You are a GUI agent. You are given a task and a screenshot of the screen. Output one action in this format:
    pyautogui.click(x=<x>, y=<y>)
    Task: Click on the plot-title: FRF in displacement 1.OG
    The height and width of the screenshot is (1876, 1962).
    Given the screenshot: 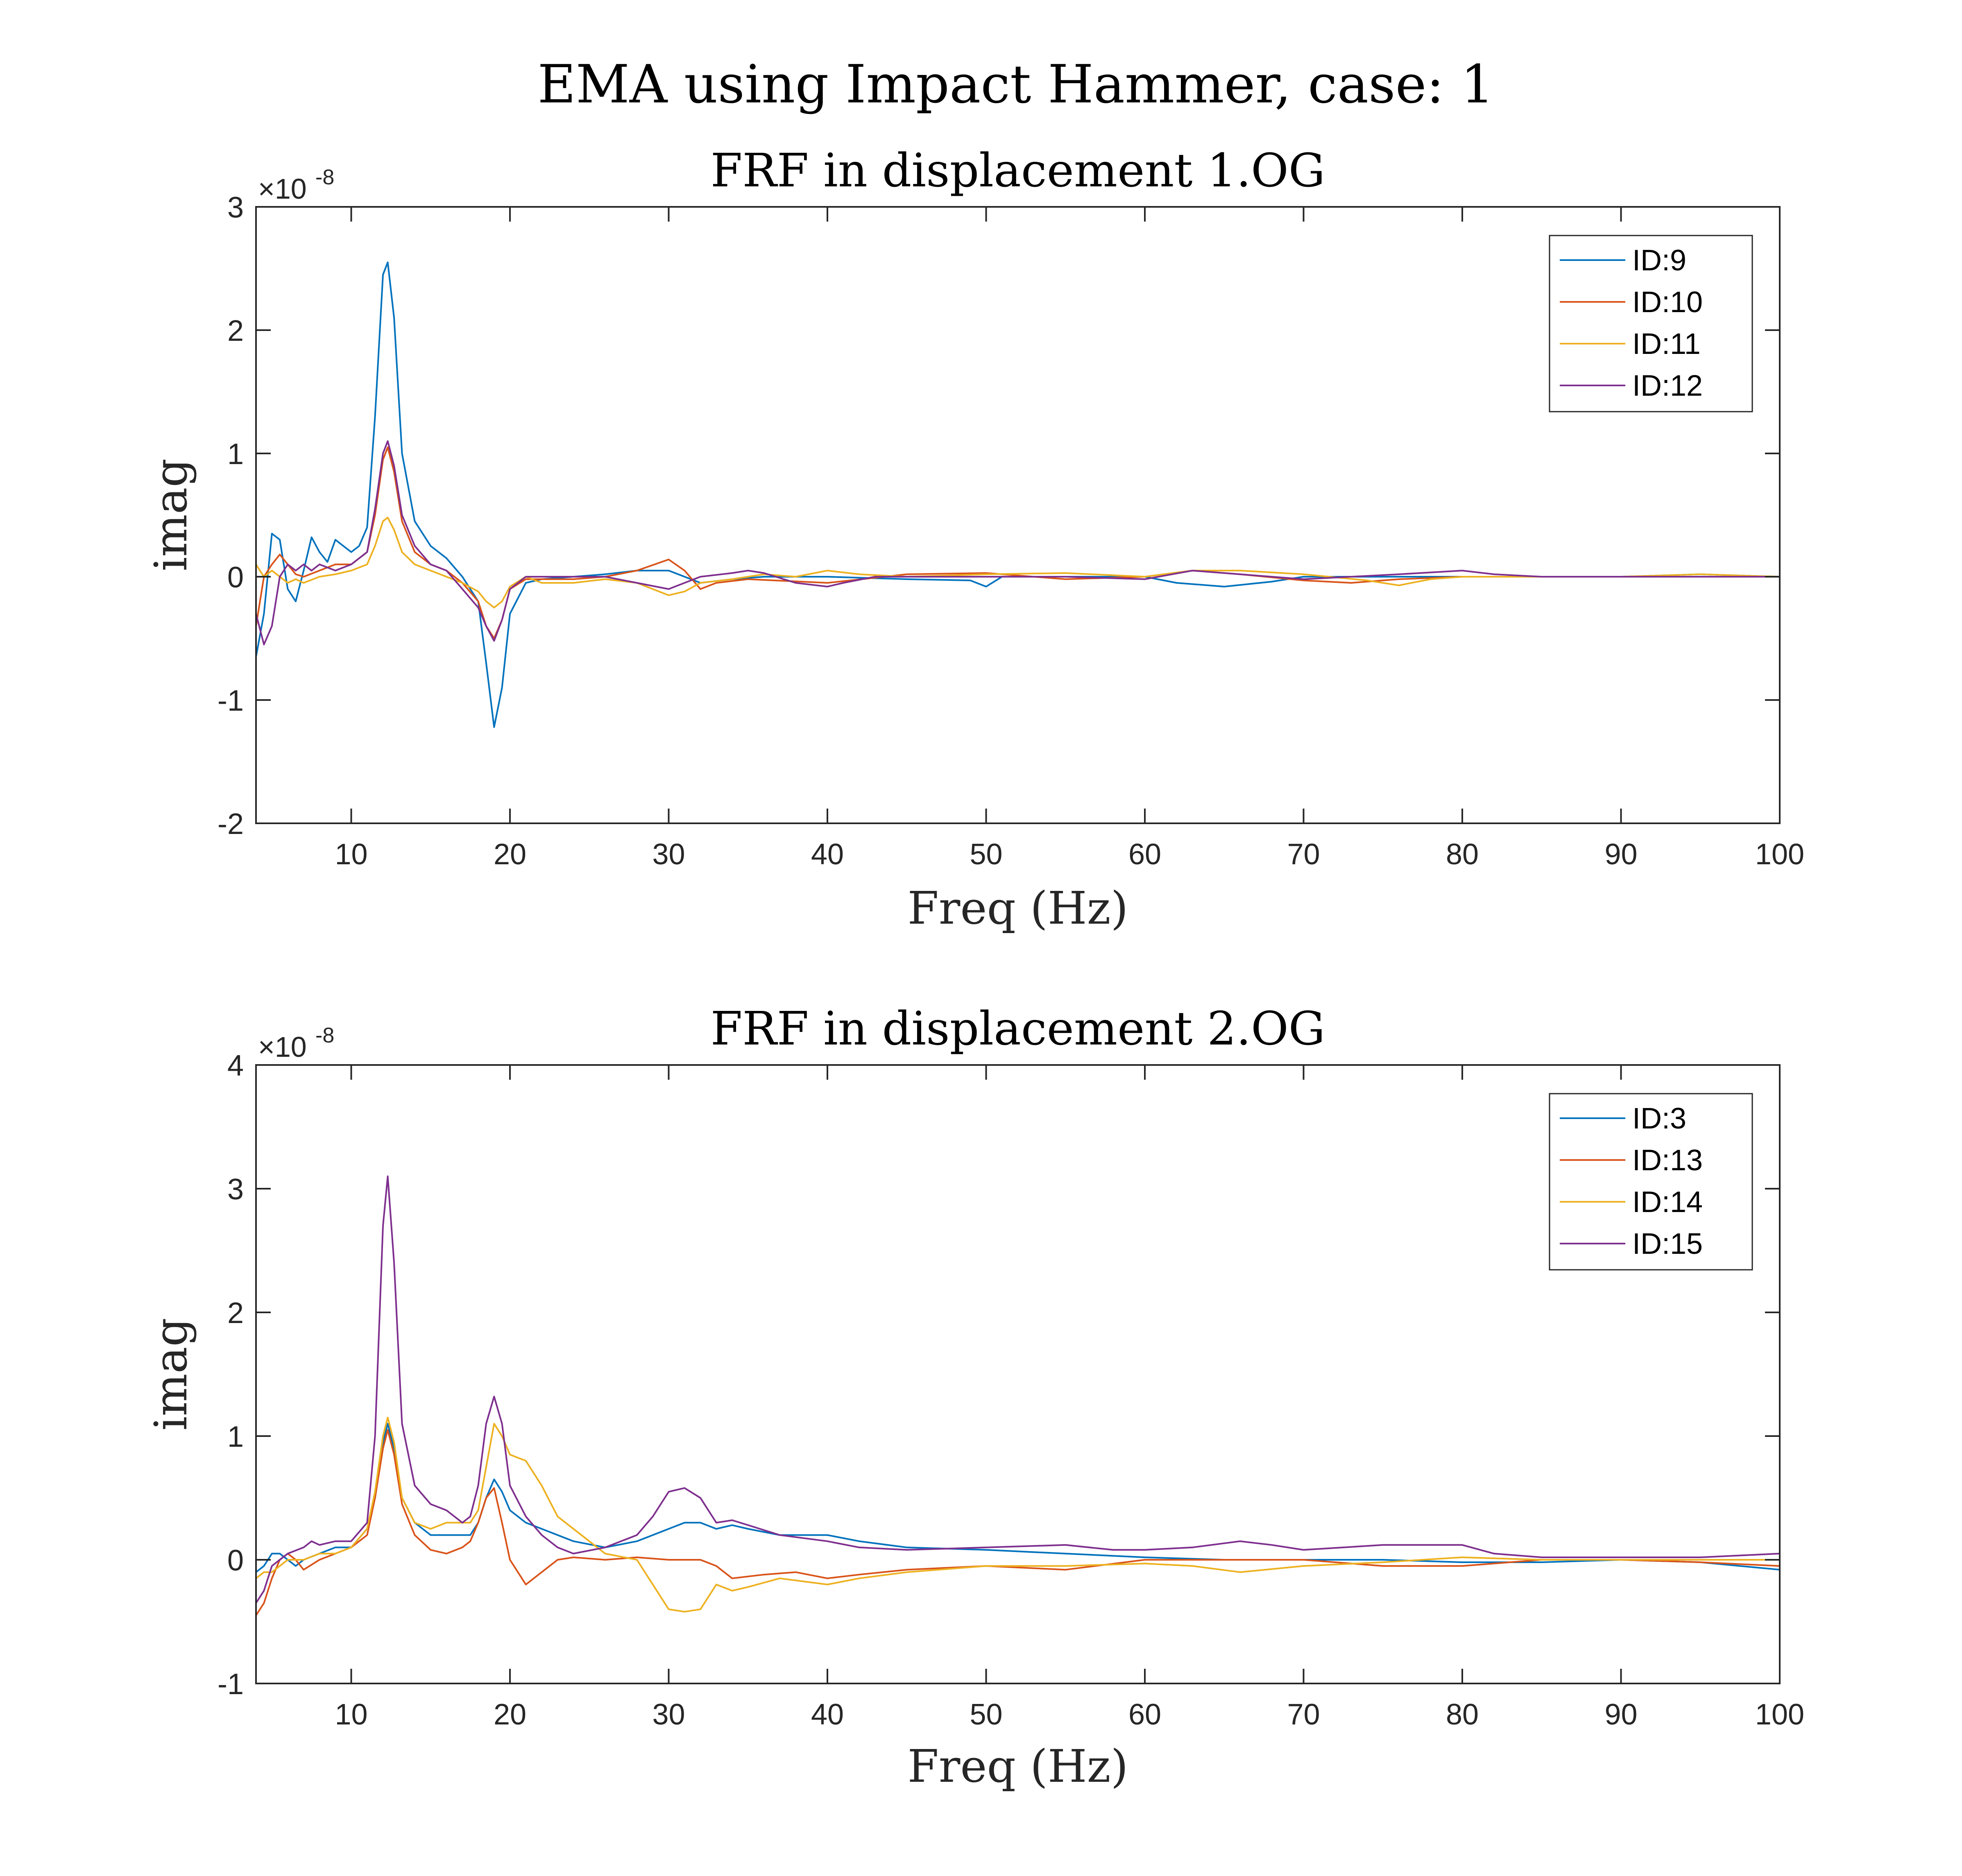 What is the action you would take?
    pyautogui.click(x=1018, y=170)
    